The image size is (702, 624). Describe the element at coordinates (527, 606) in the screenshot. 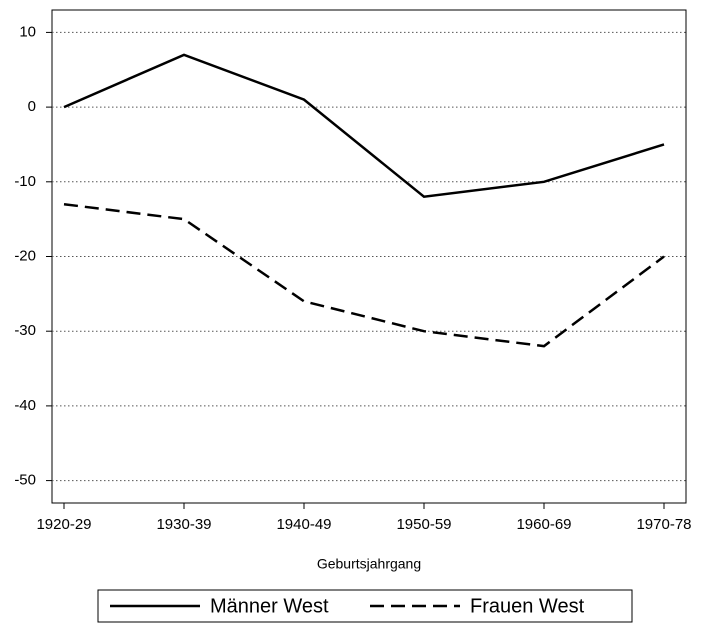

I see `legend-label: Frauen West` at that location.